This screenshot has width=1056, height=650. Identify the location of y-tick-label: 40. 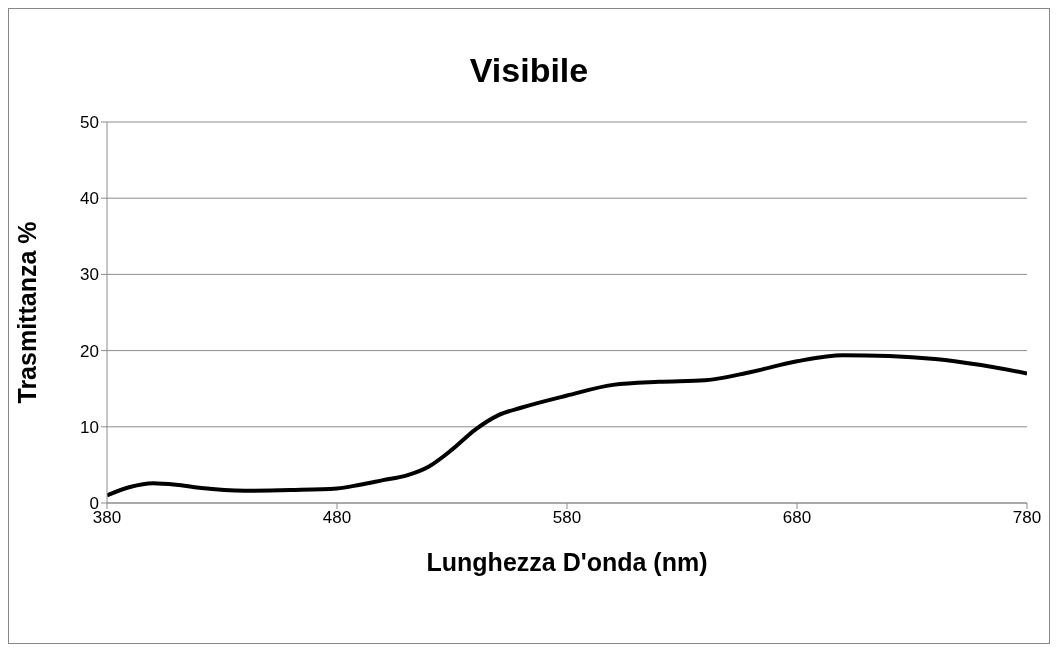
(89, 199).